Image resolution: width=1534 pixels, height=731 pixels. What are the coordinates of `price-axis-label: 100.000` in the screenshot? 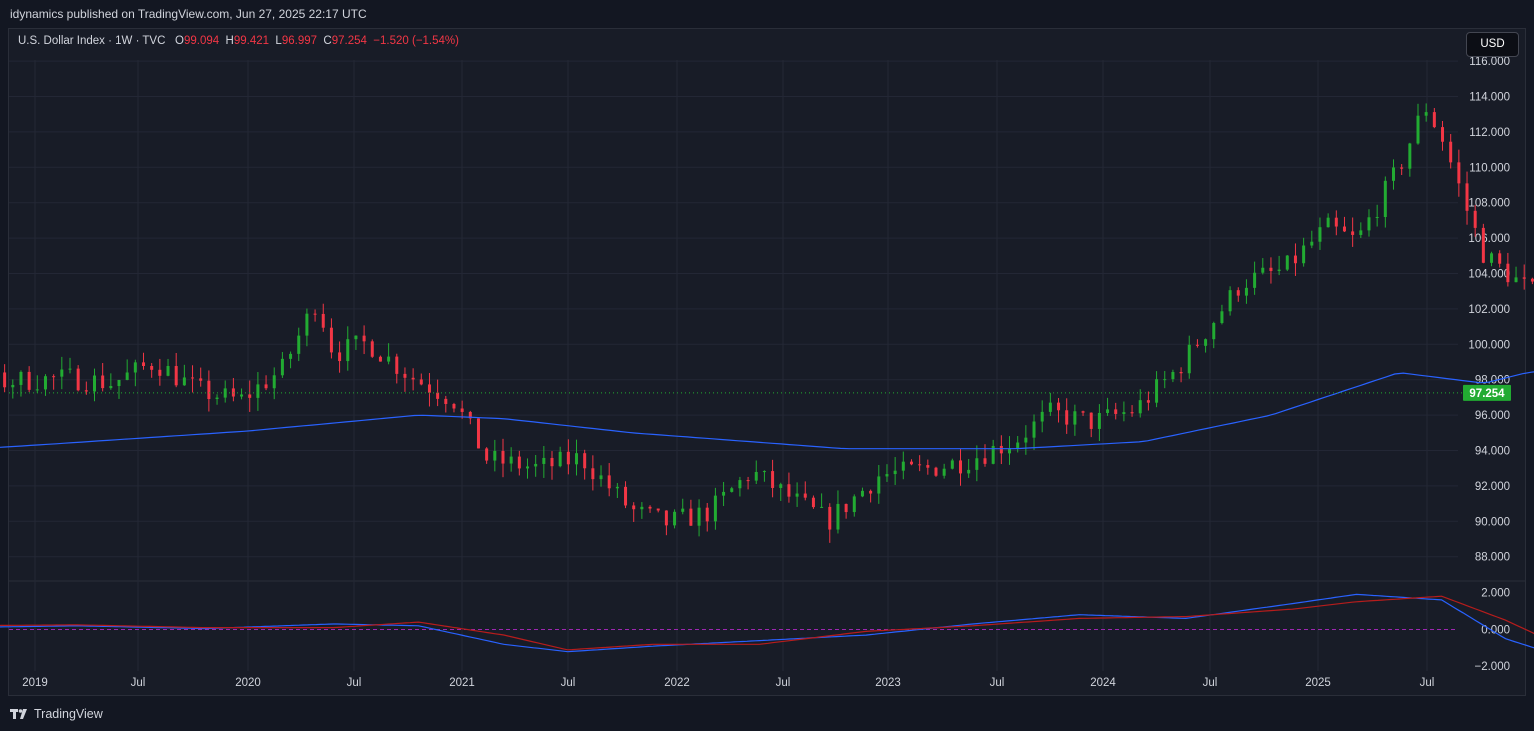 It's located at (1489, 345).